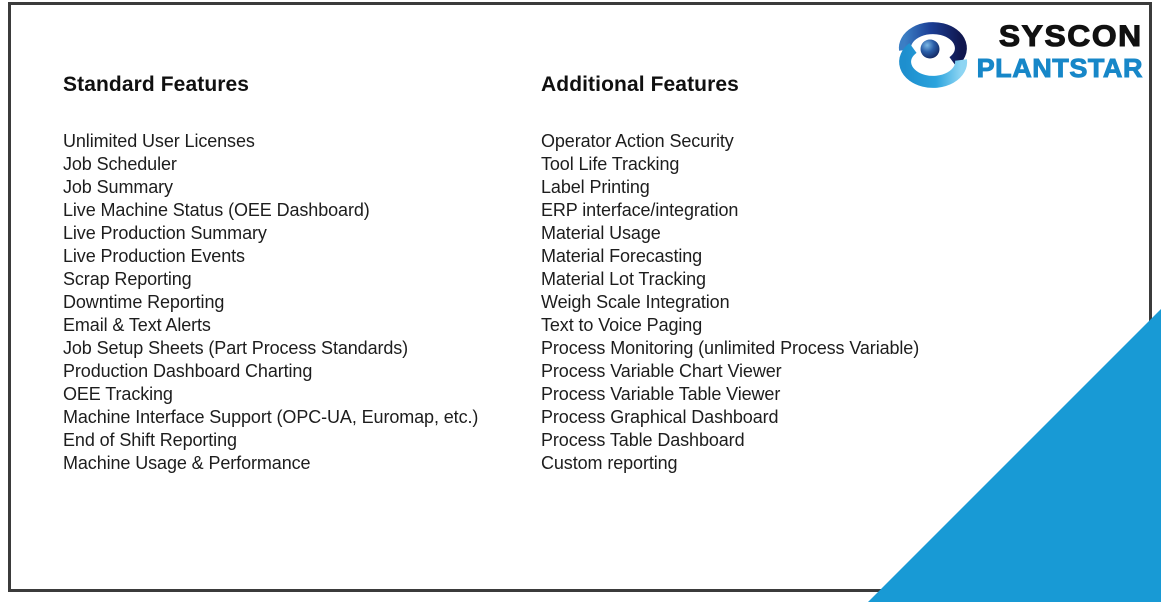 The image size is (1161, 602). What do you see at coordinates (640, 84) in the screenshot?
I see `additional-features-heading: Additional Features` at bounding box center [640, 84].